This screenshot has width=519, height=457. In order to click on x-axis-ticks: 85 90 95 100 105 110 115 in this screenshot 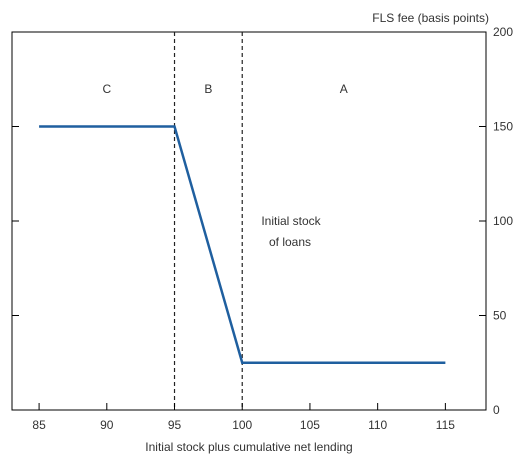, I will do `click(243, 417)`.